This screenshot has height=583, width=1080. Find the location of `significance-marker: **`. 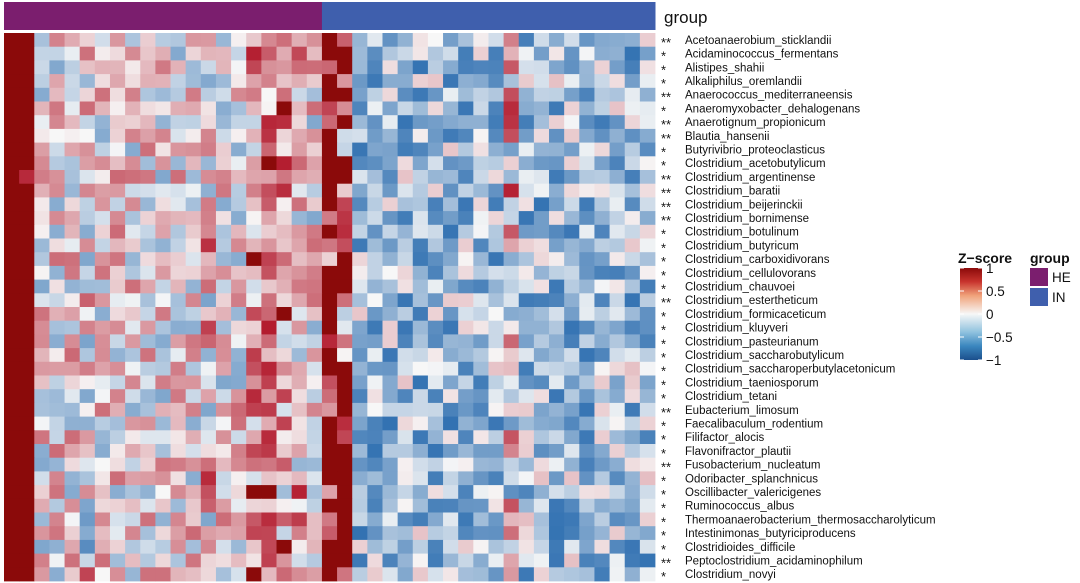

significance-marker: ** is located at coordinates (666, 42).